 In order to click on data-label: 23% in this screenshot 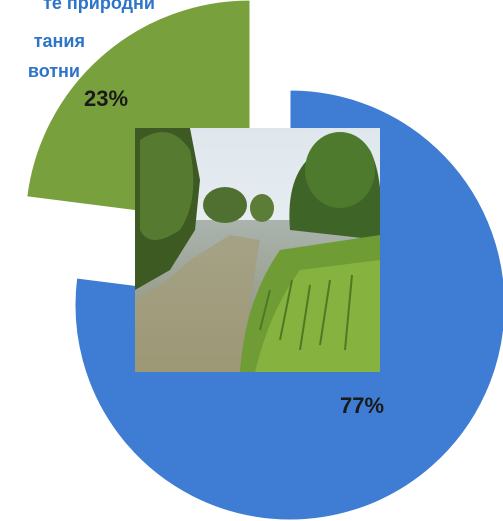, I will do `click(106, 98)`.